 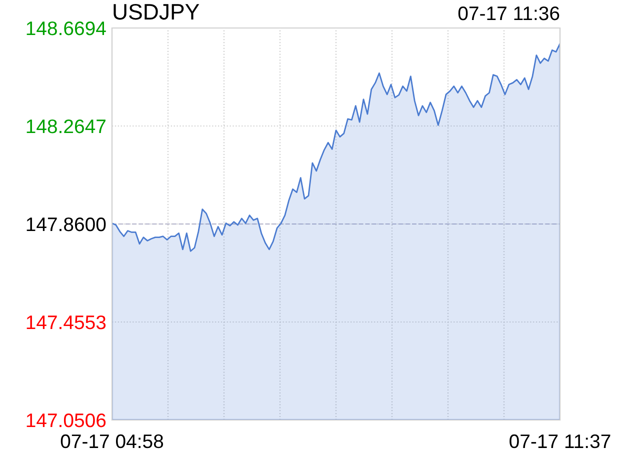 What do you see at coordinates (66, 420) in the screenshot?
I see `y-tick-label: 147.0506` at bounding box center [66, 420].